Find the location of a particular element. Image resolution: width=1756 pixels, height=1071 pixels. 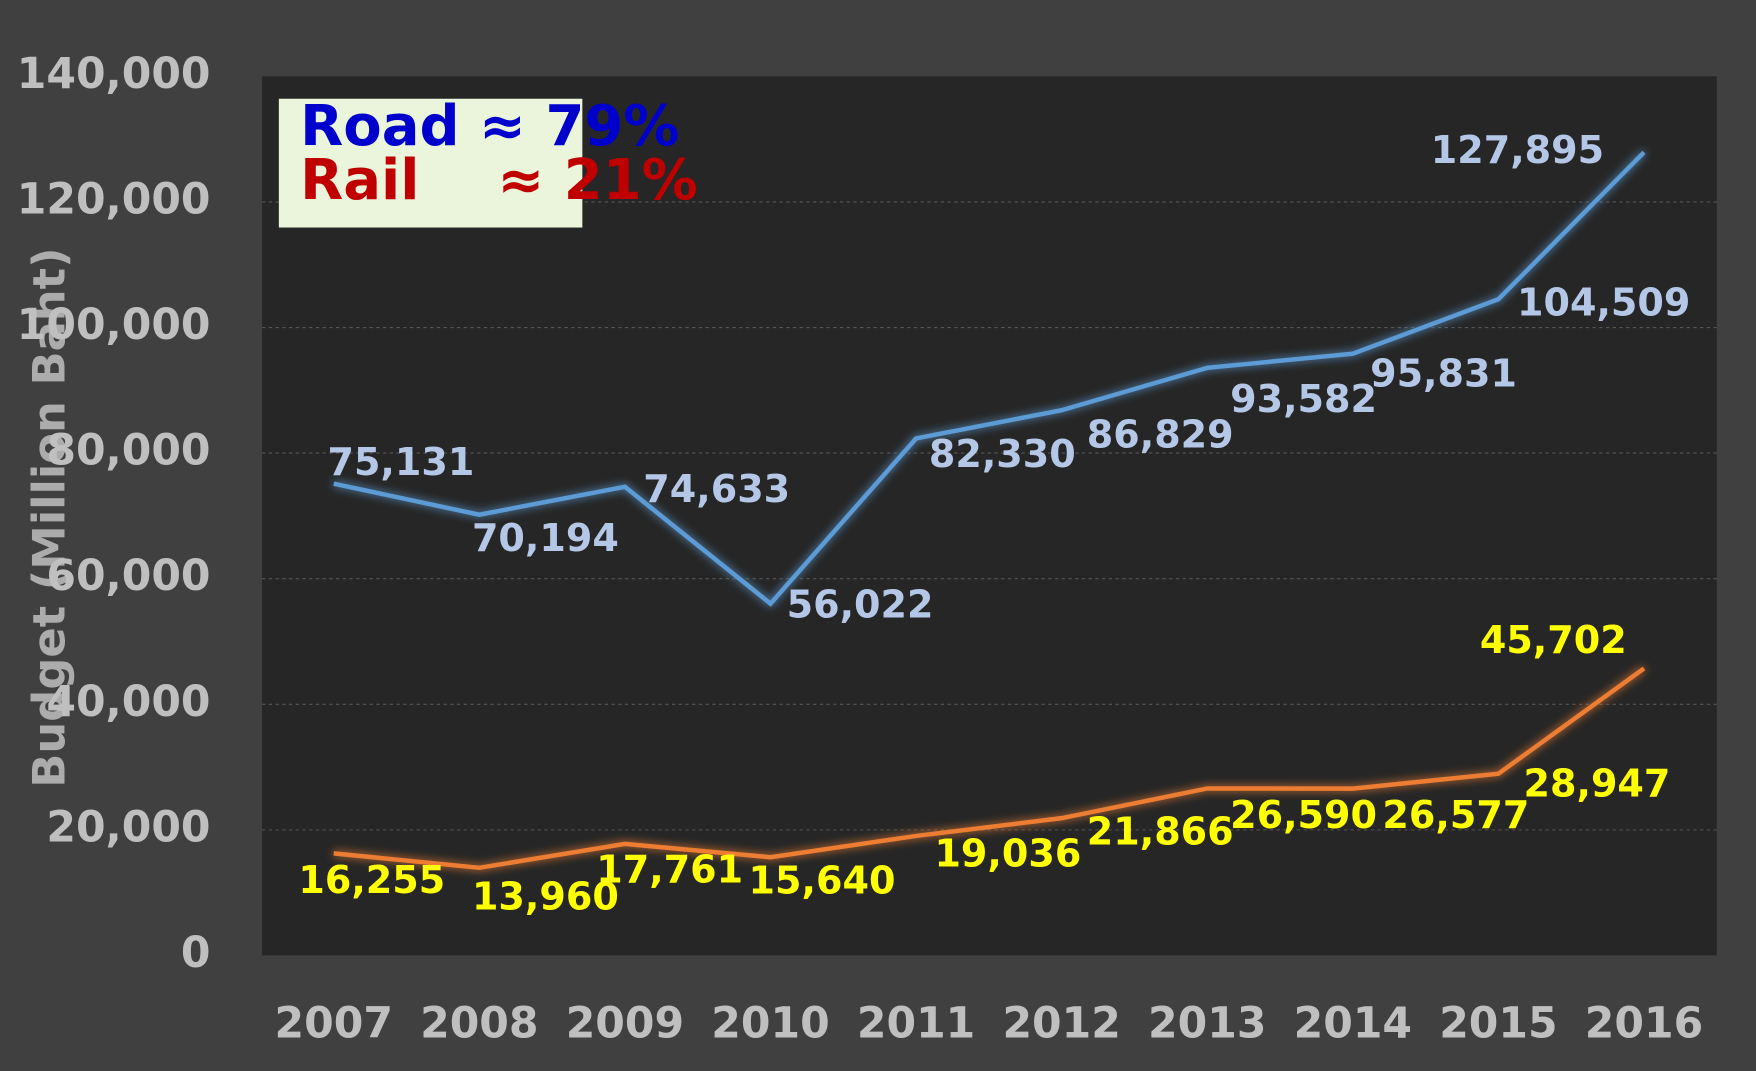

x-tick-label: 2014 is located at coordinates (1353, 1024).